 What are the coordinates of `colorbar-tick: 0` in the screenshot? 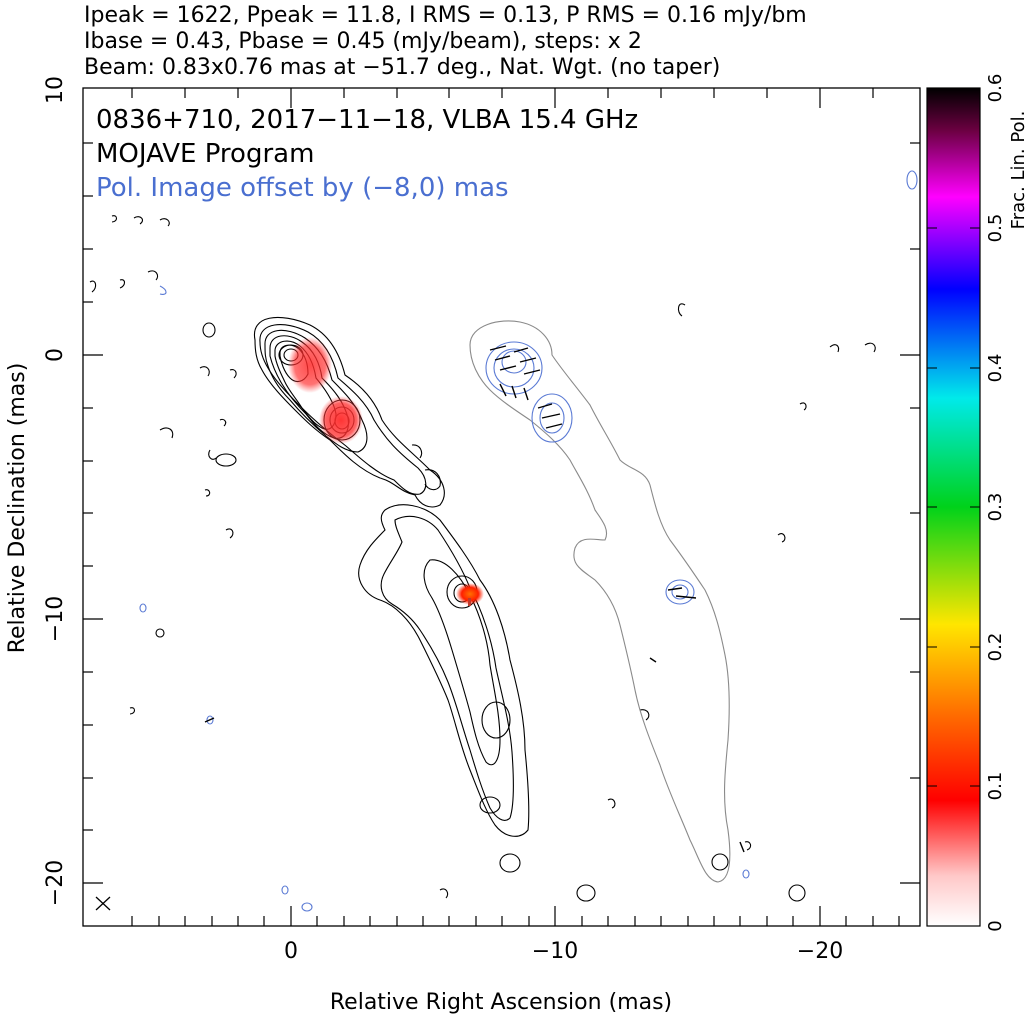 It's located at (995, 925).